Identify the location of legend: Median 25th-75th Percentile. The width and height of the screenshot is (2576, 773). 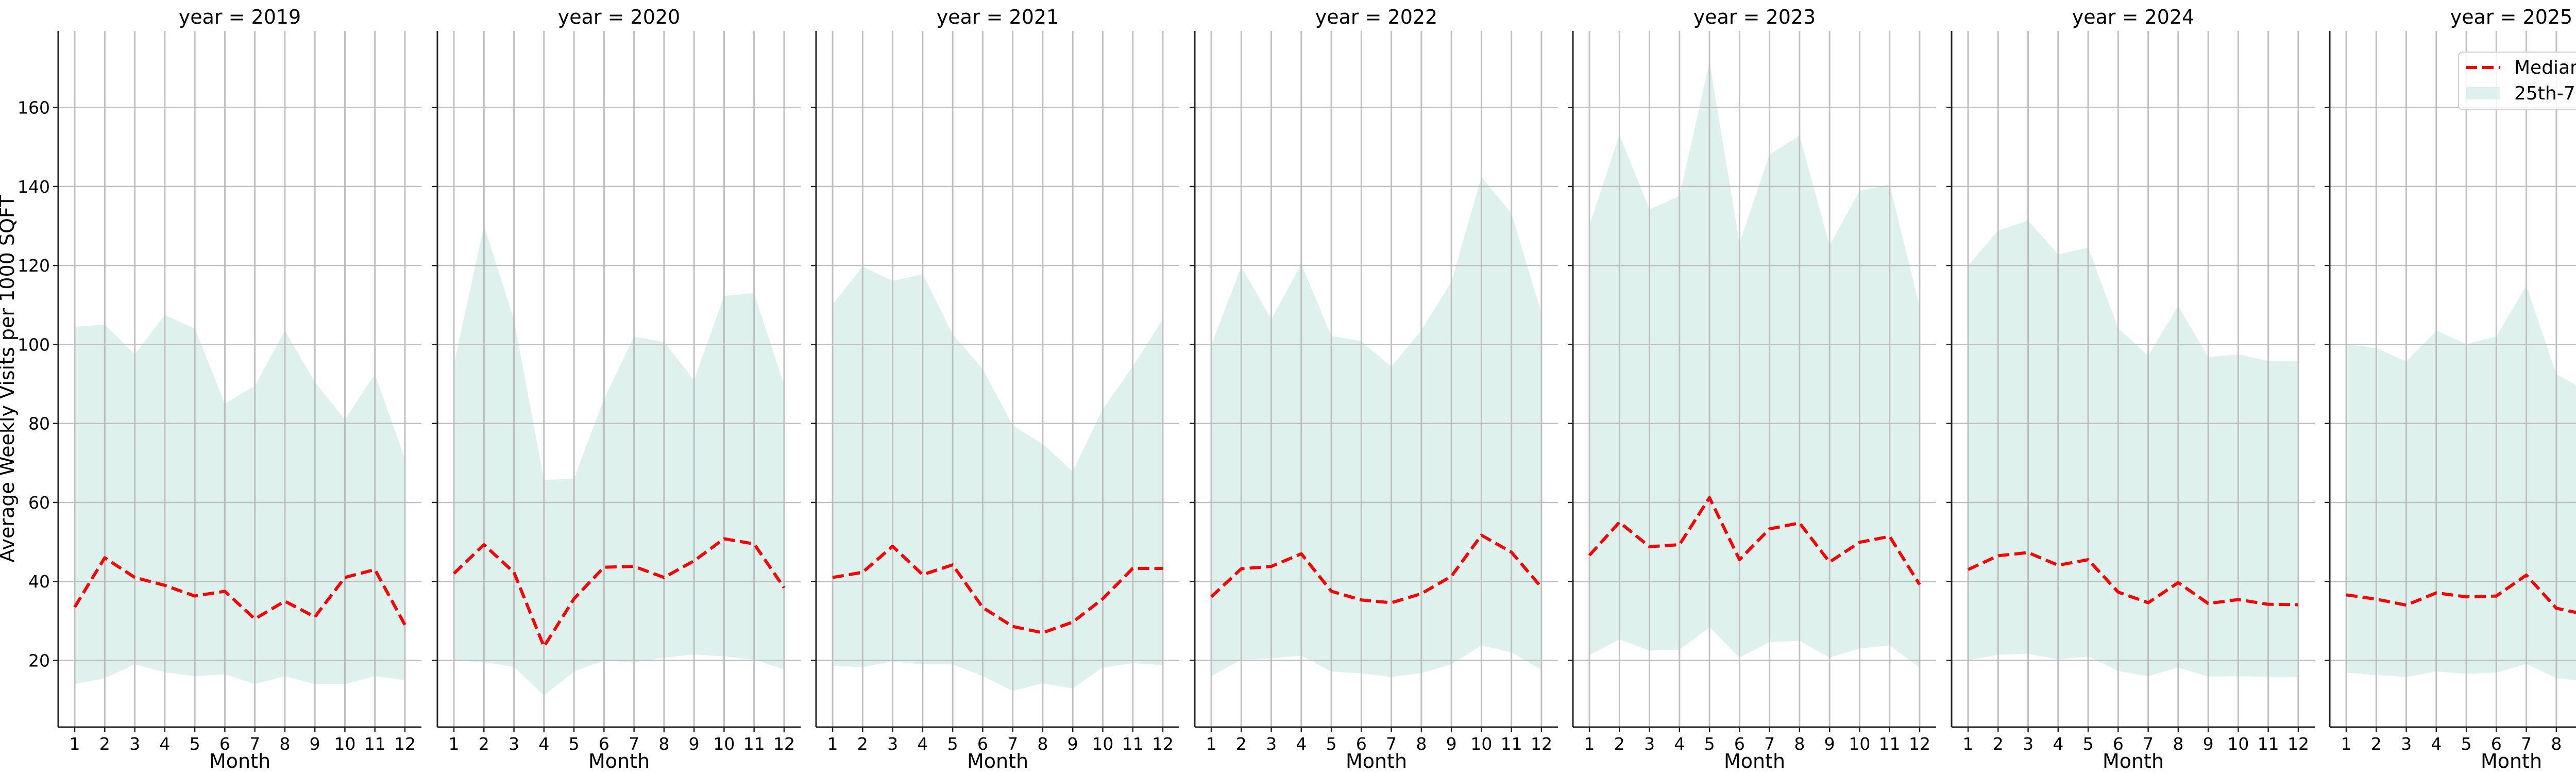
(2517, 81).